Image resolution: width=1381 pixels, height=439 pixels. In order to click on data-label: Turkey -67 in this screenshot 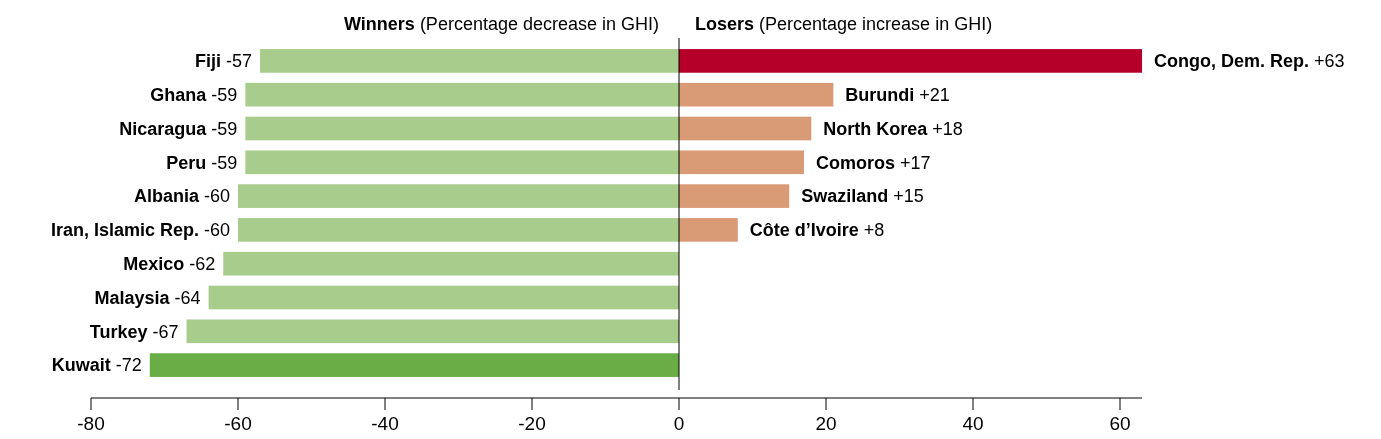, I will do `click(134, 331)`.